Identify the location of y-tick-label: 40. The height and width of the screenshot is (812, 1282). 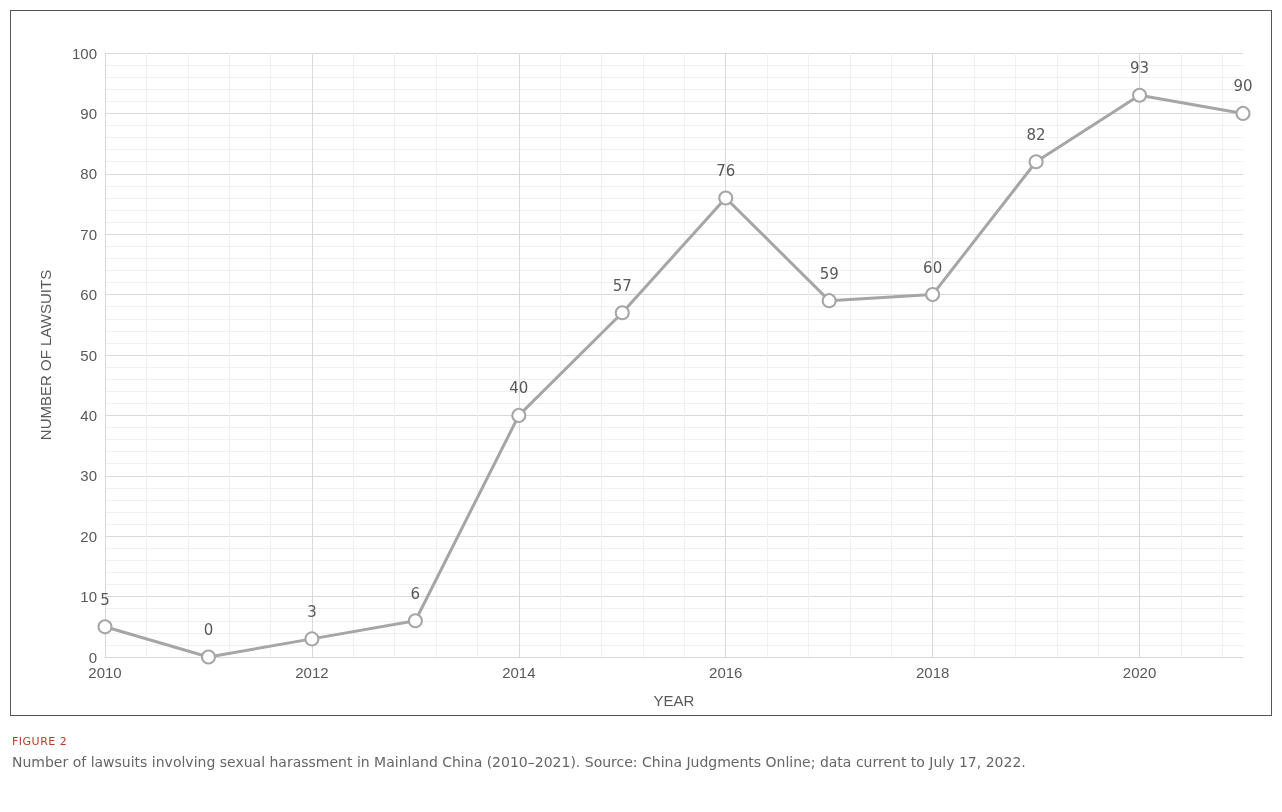
(88, 415).